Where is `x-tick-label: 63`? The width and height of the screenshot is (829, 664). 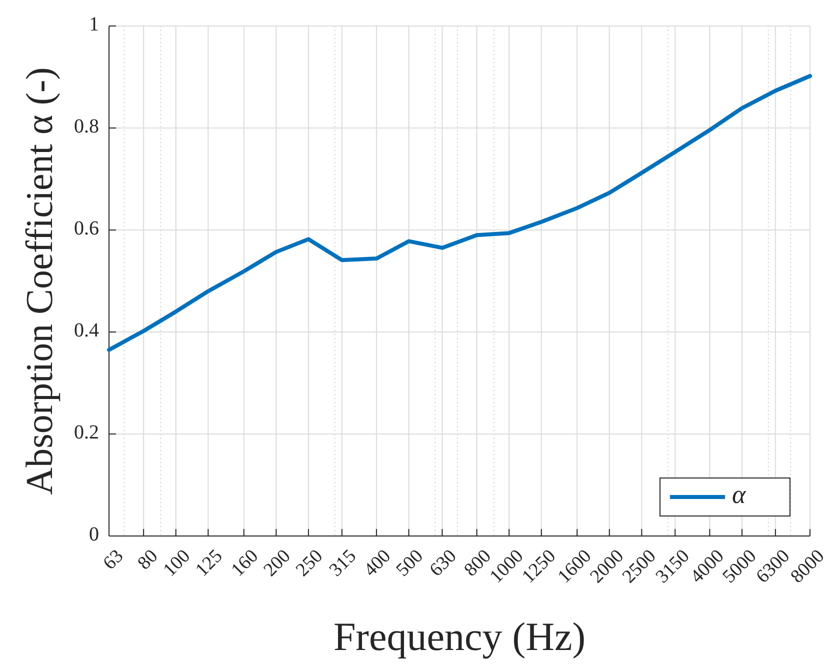
x-tick-label: 63 is located at coordinates (113, 560).